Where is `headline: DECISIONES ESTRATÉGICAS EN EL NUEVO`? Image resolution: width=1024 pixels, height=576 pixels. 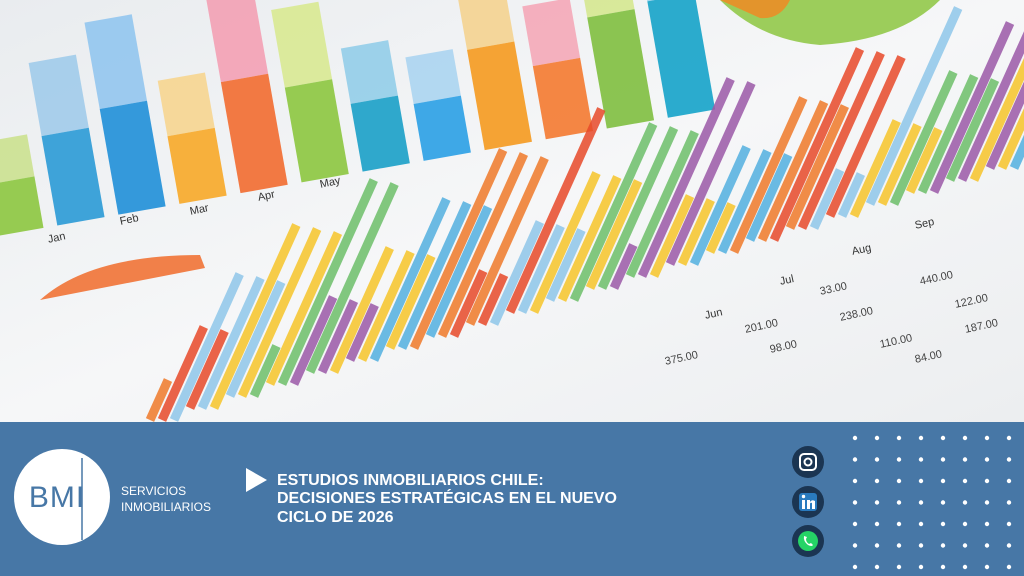 headline: DECISIONES ESTRATÉGICAS EN EL NUEVO is located at coordinates (447, 497).